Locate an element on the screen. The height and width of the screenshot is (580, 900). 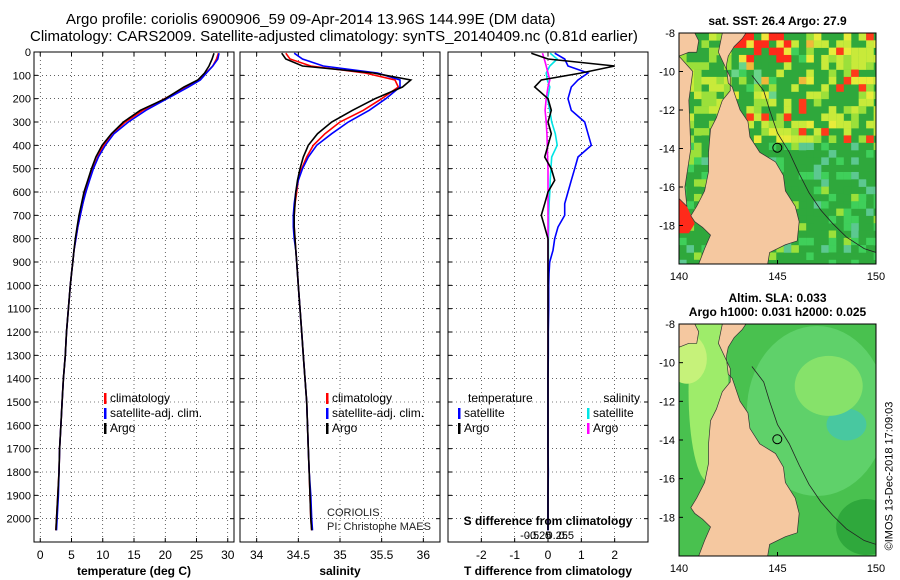
y-tick-label: 0 is located at coordinates (28, 53).